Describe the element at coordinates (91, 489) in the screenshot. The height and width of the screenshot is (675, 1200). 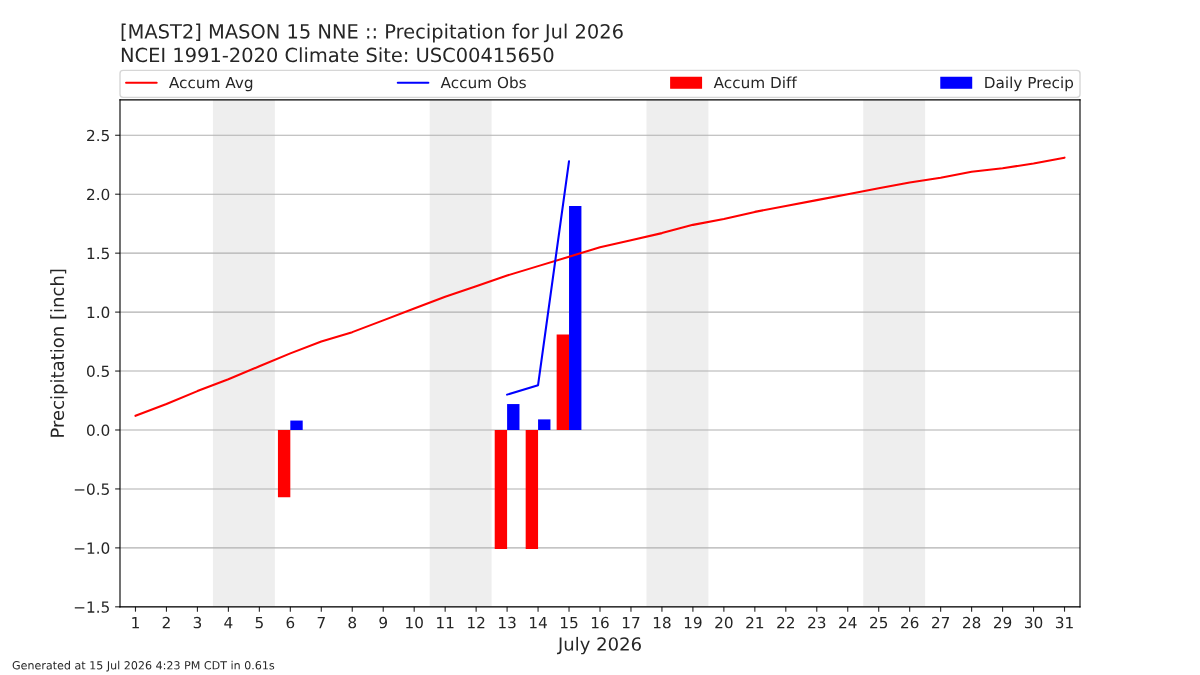
I see `y-tick-label: −0.5` at that location.